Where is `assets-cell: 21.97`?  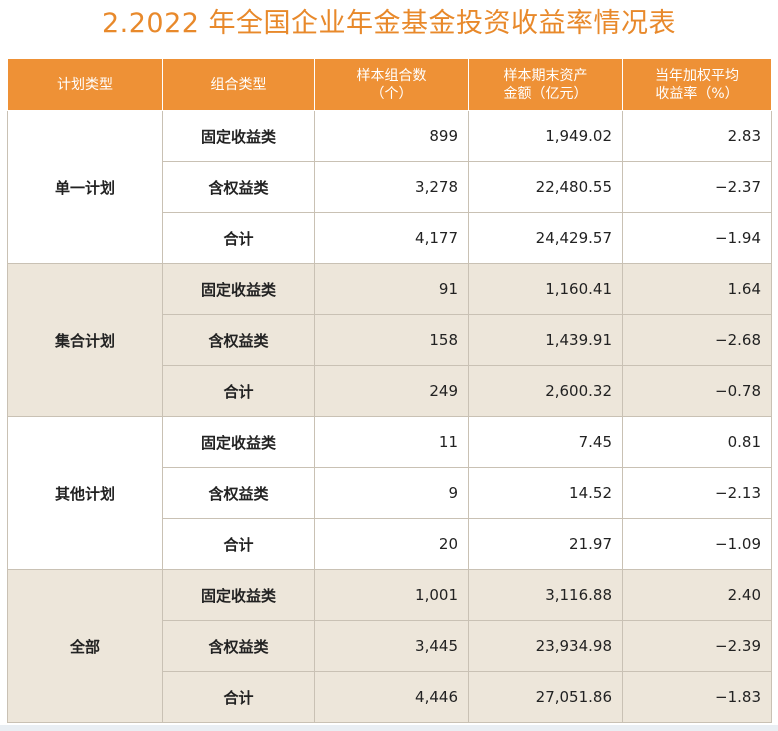
assets-cell: 21.97 is located at coordinates (545, 544).